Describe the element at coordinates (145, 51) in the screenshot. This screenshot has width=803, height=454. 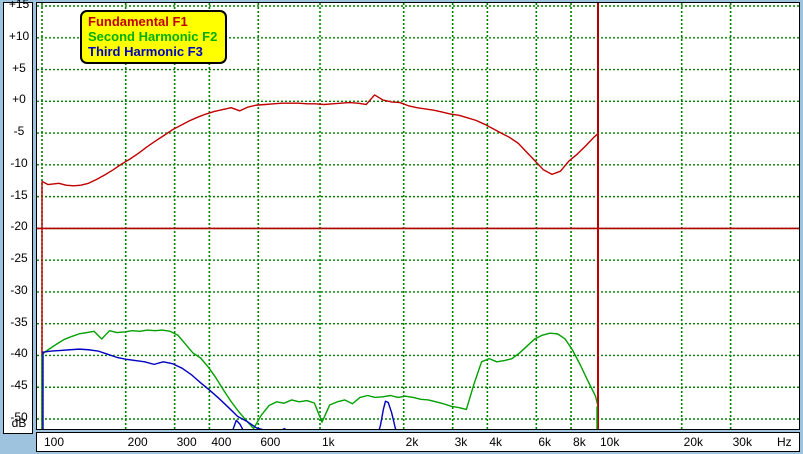
I see `legend-item-third-harmonic: Third Harmonic F3` at that location.